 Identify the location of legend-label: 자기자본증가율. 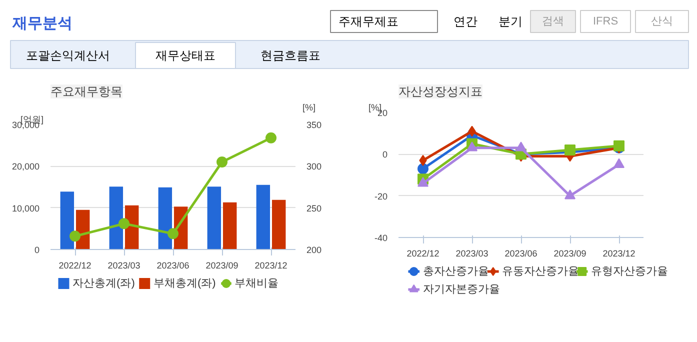
(461, 290).